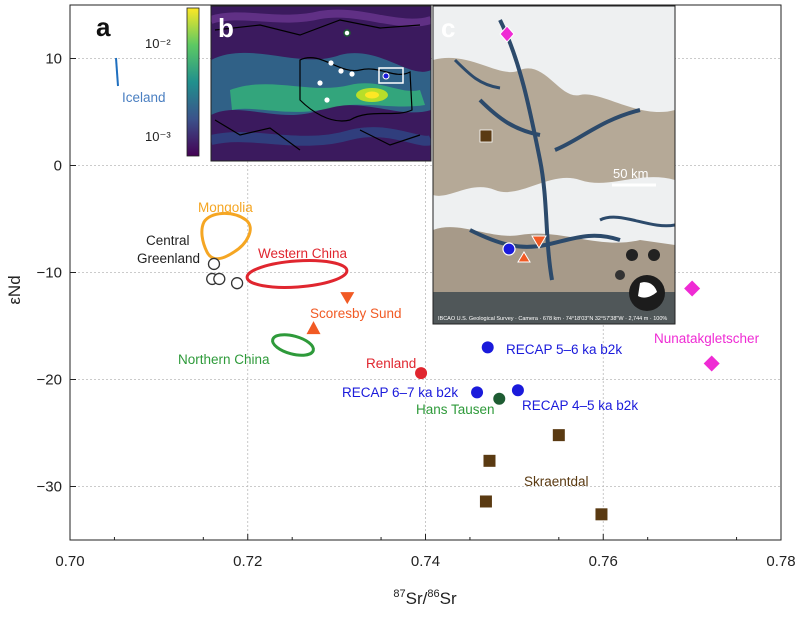 This screenshot has width=800, height=619. Describe the element at coordinates (603, 561) in the screenshot. I see `x-tick-label: 0.76` at that location.